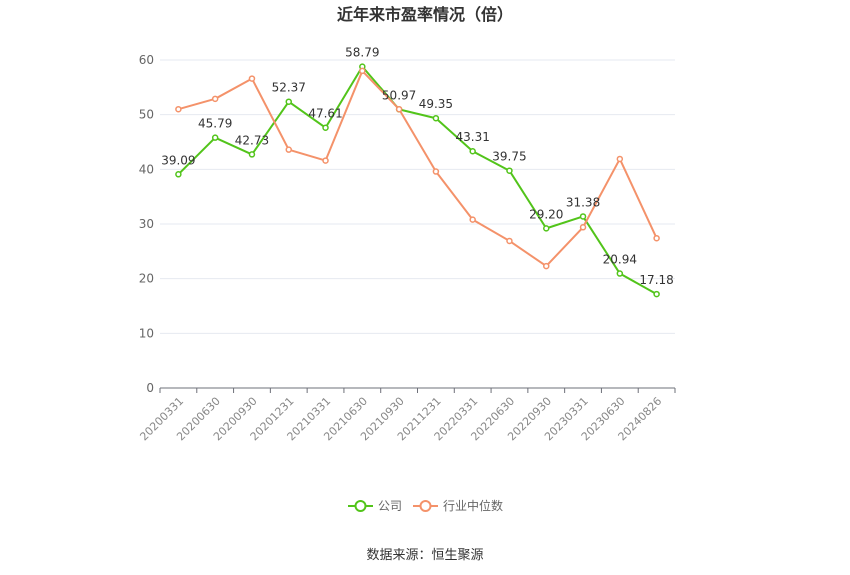 The height and width of the screenshot is (575, 850). Describe the element at coordinates (436, 104) in the screenshot. I see `data-label: 49.35` at that location.